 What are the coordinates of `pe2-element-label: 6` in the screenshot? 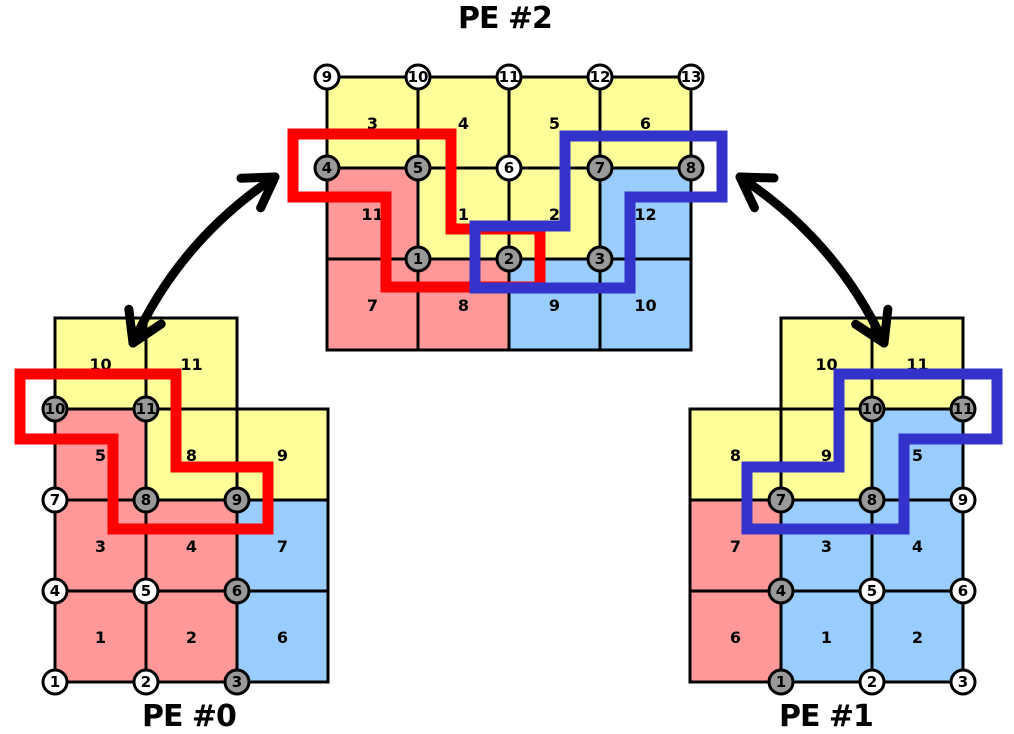 It's located at (645, 123).